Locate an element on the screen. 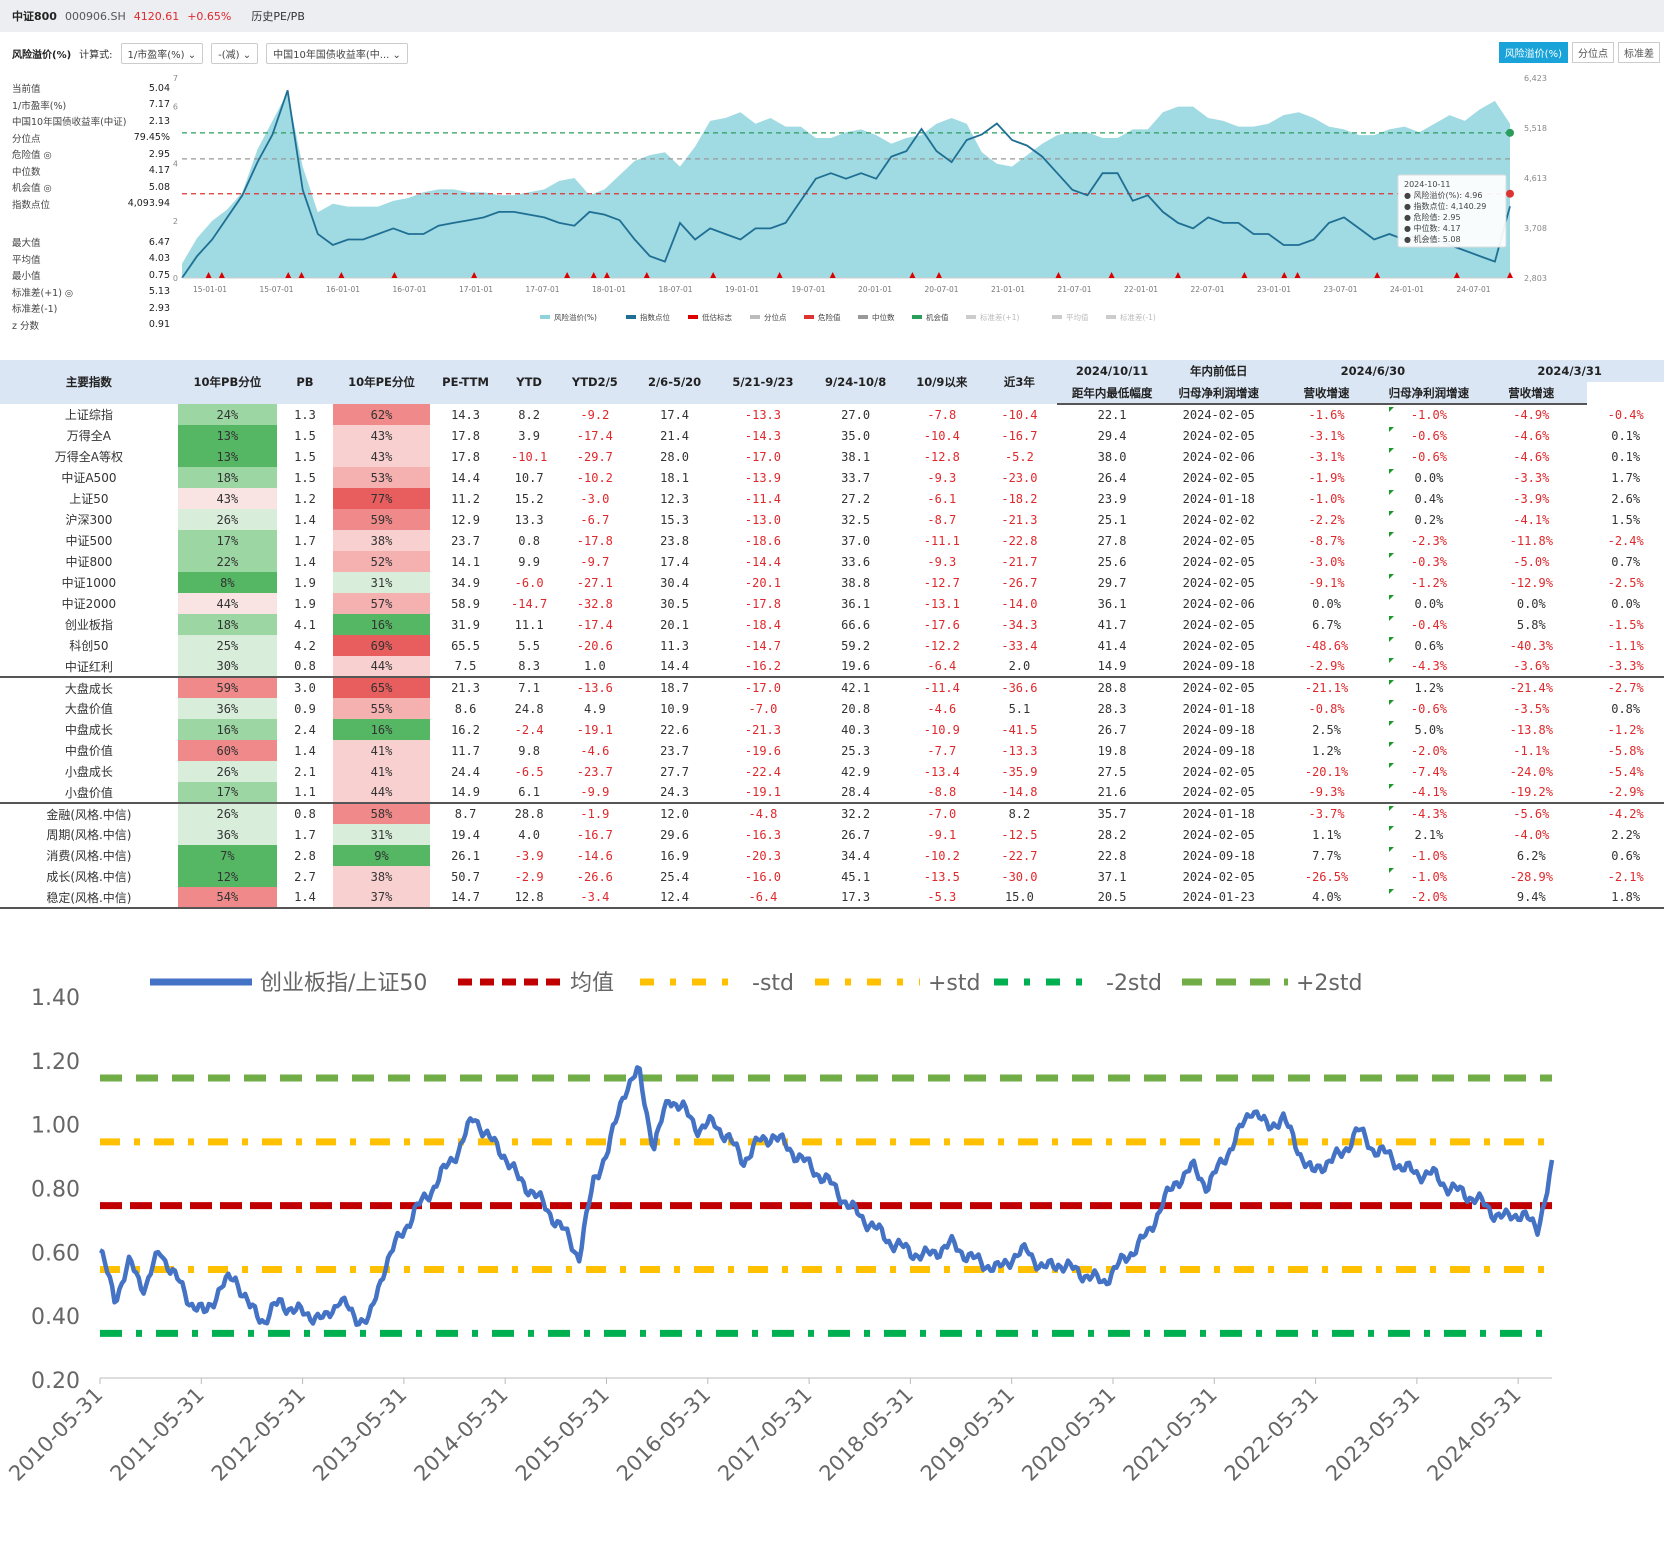  operator-select: -(减) ⌄ is located at coordinates (235, 53).